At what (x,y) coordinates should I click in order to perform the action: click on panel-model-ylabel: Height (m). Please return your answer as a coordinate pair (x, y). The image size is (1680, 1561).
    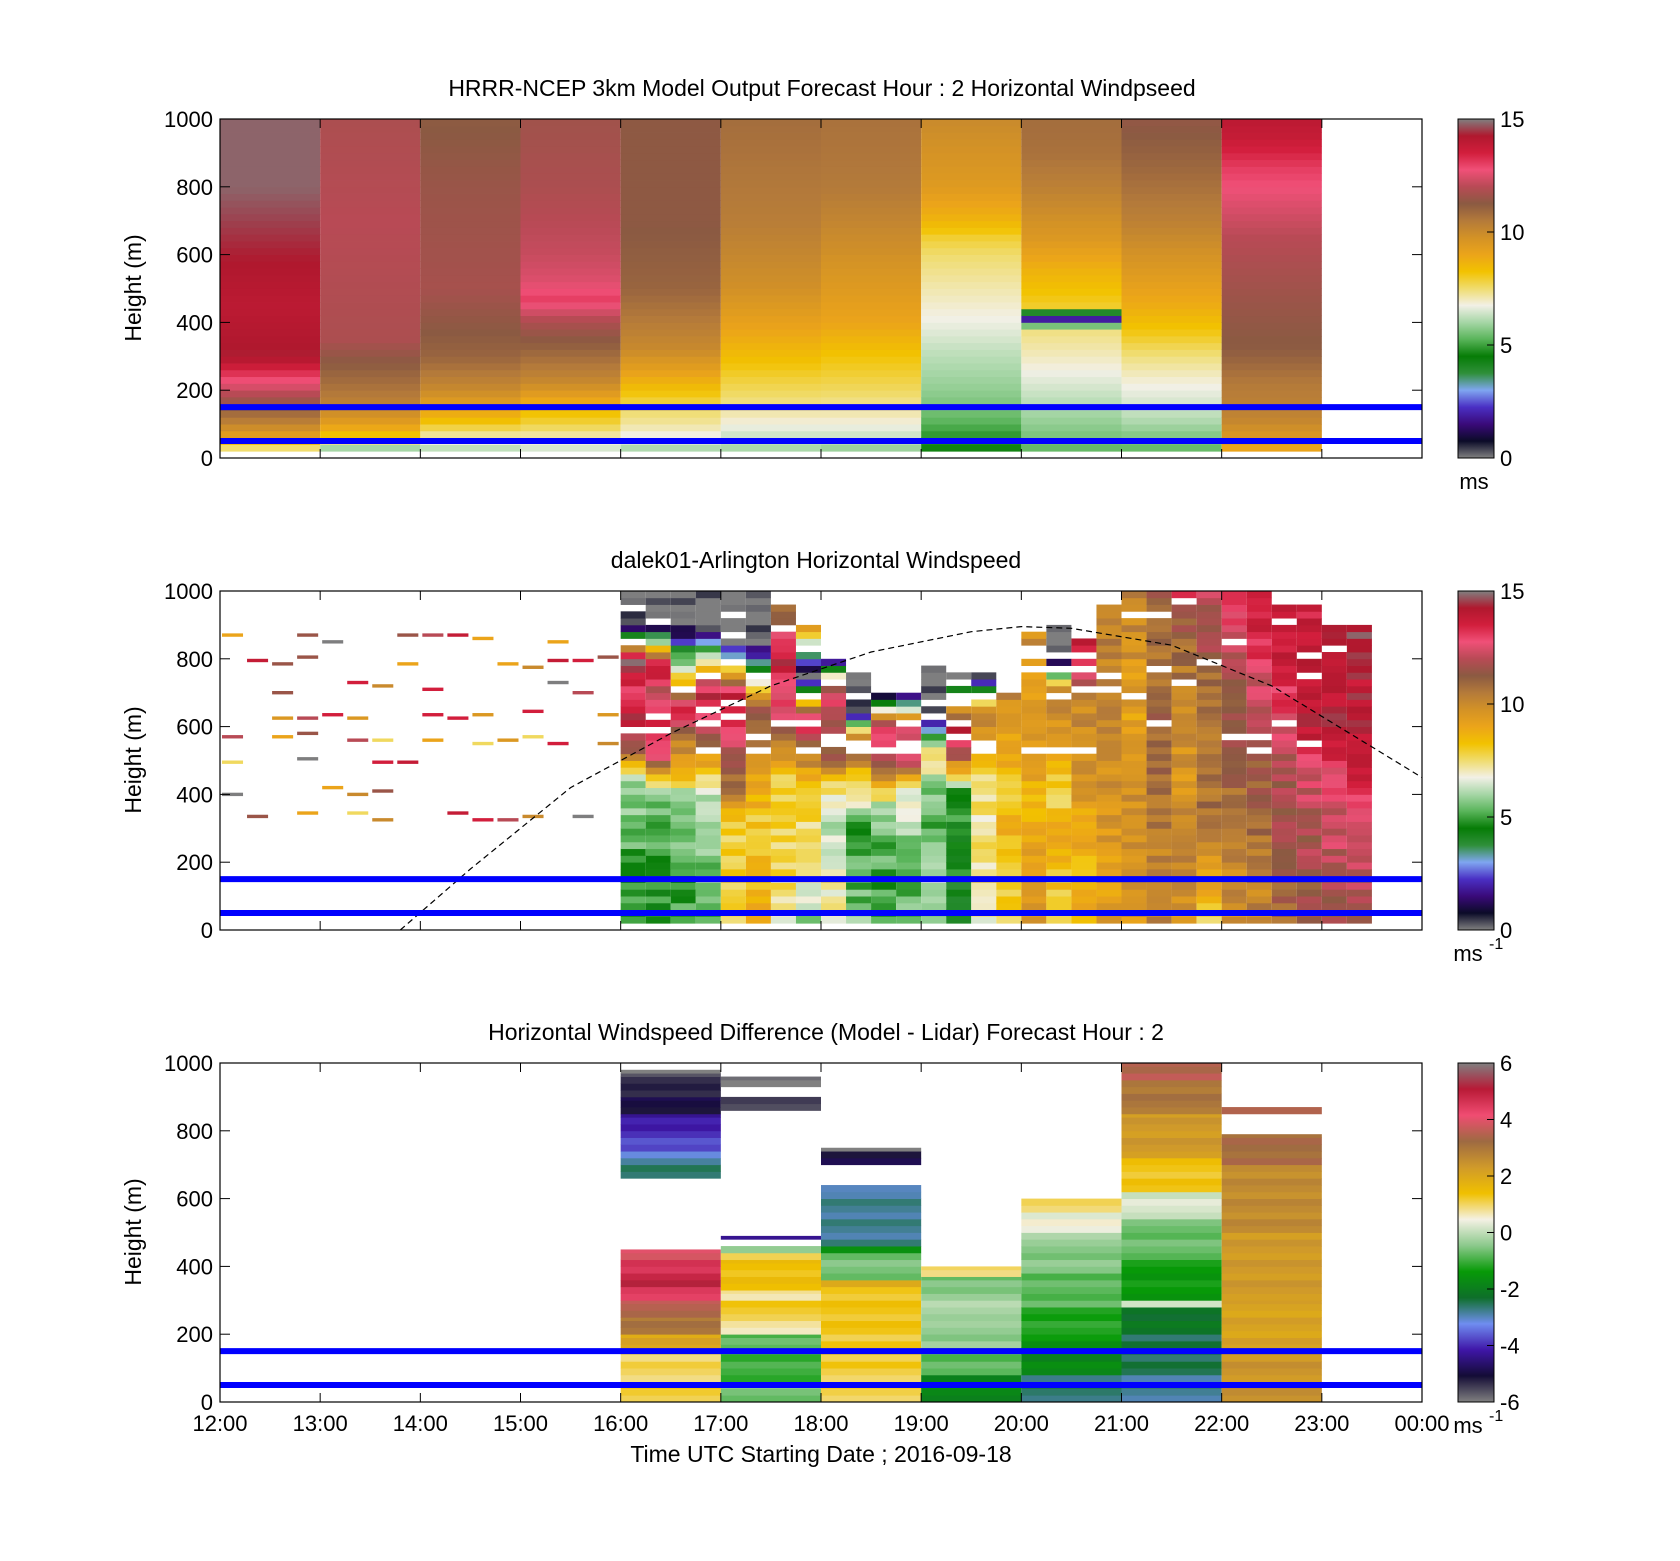
    Looking at the image, I should click on (133, 287).